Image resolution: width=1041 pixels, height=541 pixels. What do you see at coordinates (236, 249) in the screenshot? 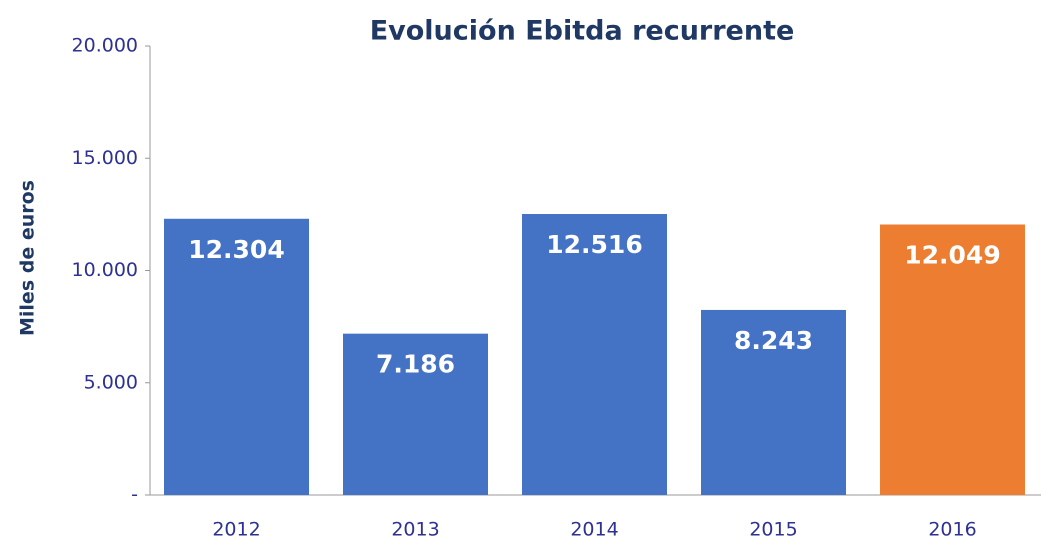
I see `data-label: 12.304` at bounding box center [236, 249].